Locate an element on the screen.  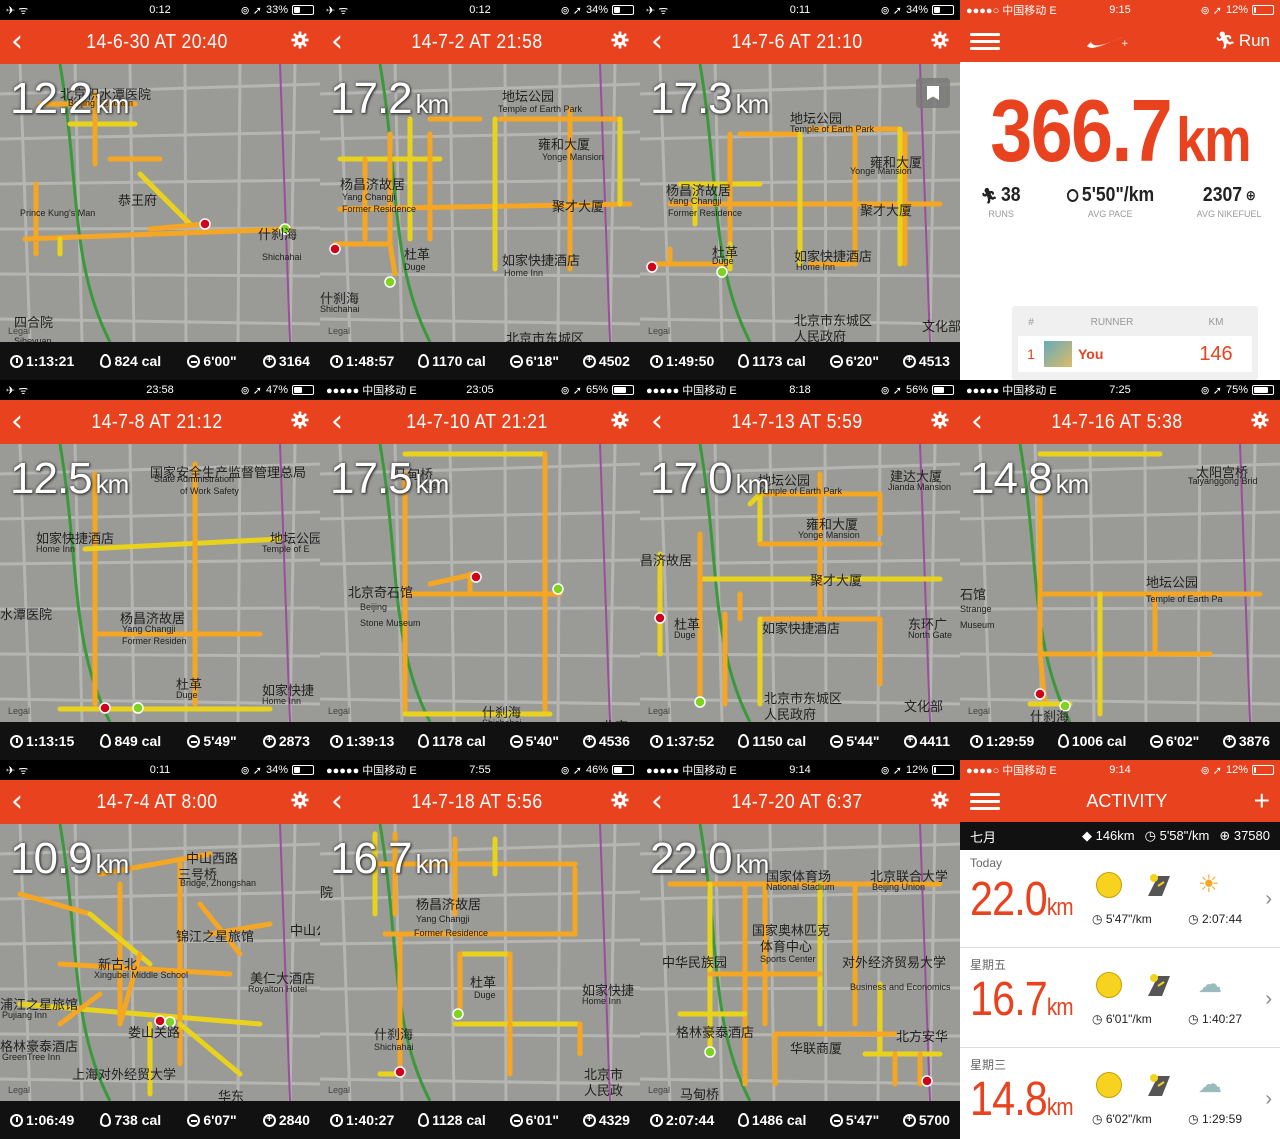
status-bar: ●●●●● 中国移动 E 9:14 ⊚ ➚ 12% is located at coordinates (800, 770).